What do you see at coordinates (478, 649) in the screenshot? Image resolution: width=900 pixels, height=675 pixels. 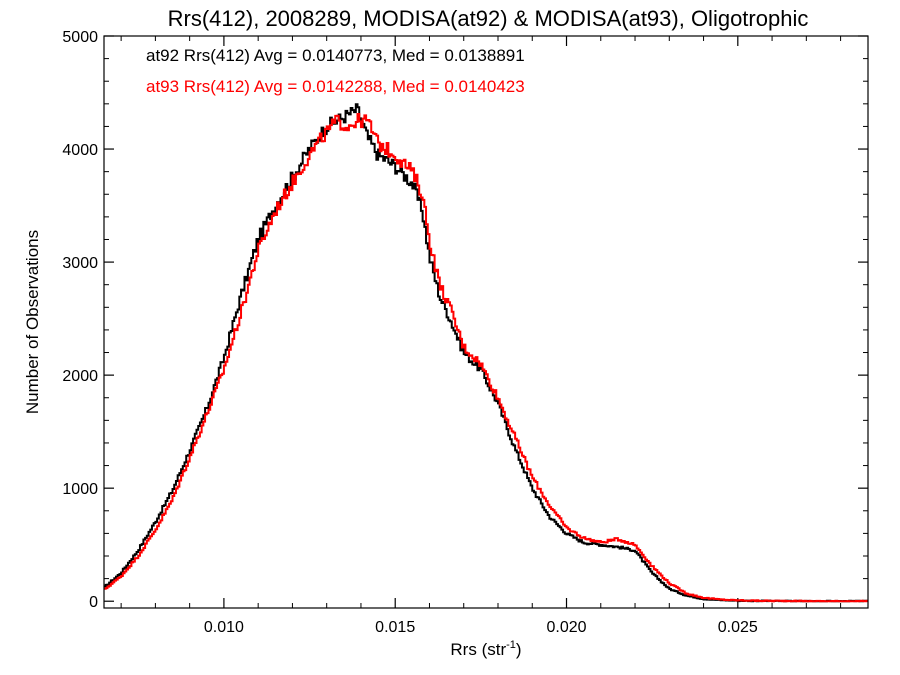 I see `x-axis-label-main: Rrs (str` at bounding box center [478, 649].